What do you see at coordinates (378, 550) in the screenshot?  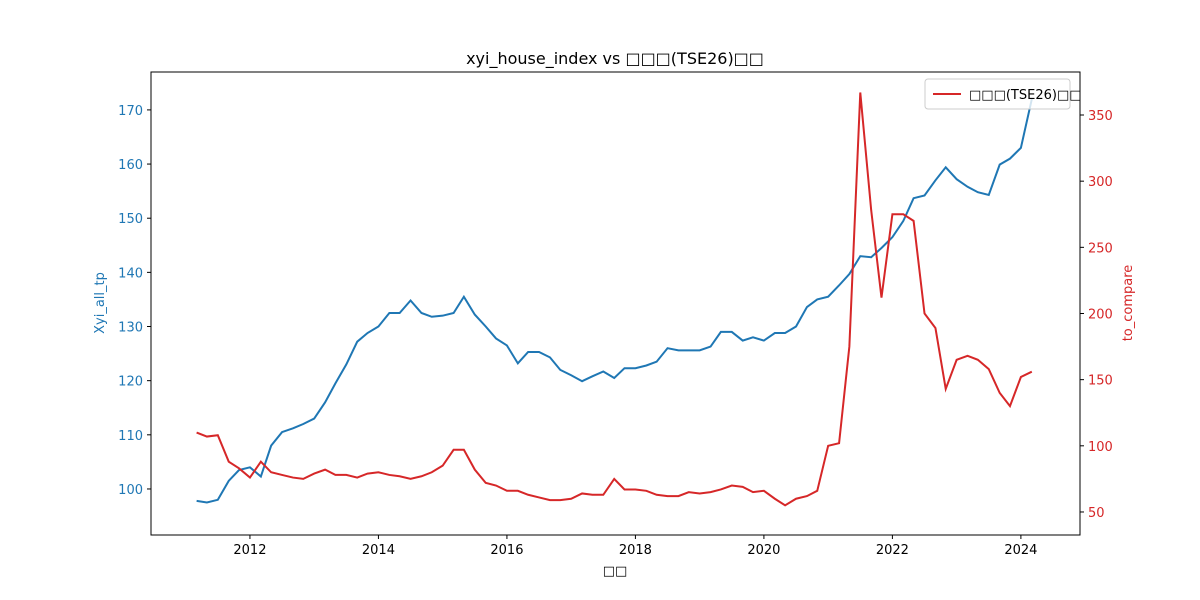 I see `x-tick-label: 2014` at bounding box center [378, 550].